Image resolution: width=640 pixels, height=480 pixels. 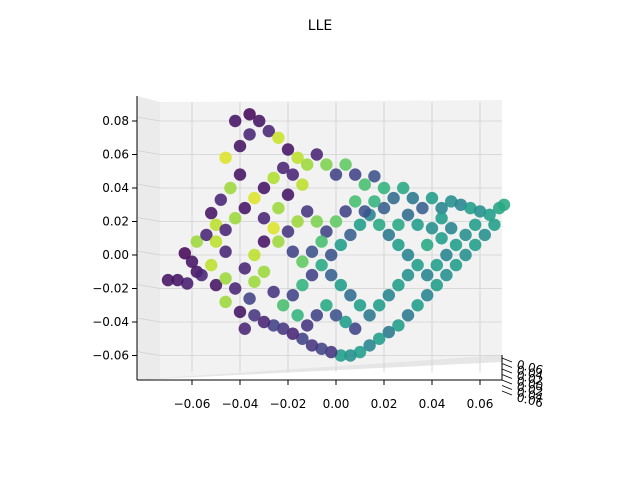 What do you see at coordinates (148, 286) in the screenshot?
I see `z-side-grid-line` at bounding box center [148, 286].